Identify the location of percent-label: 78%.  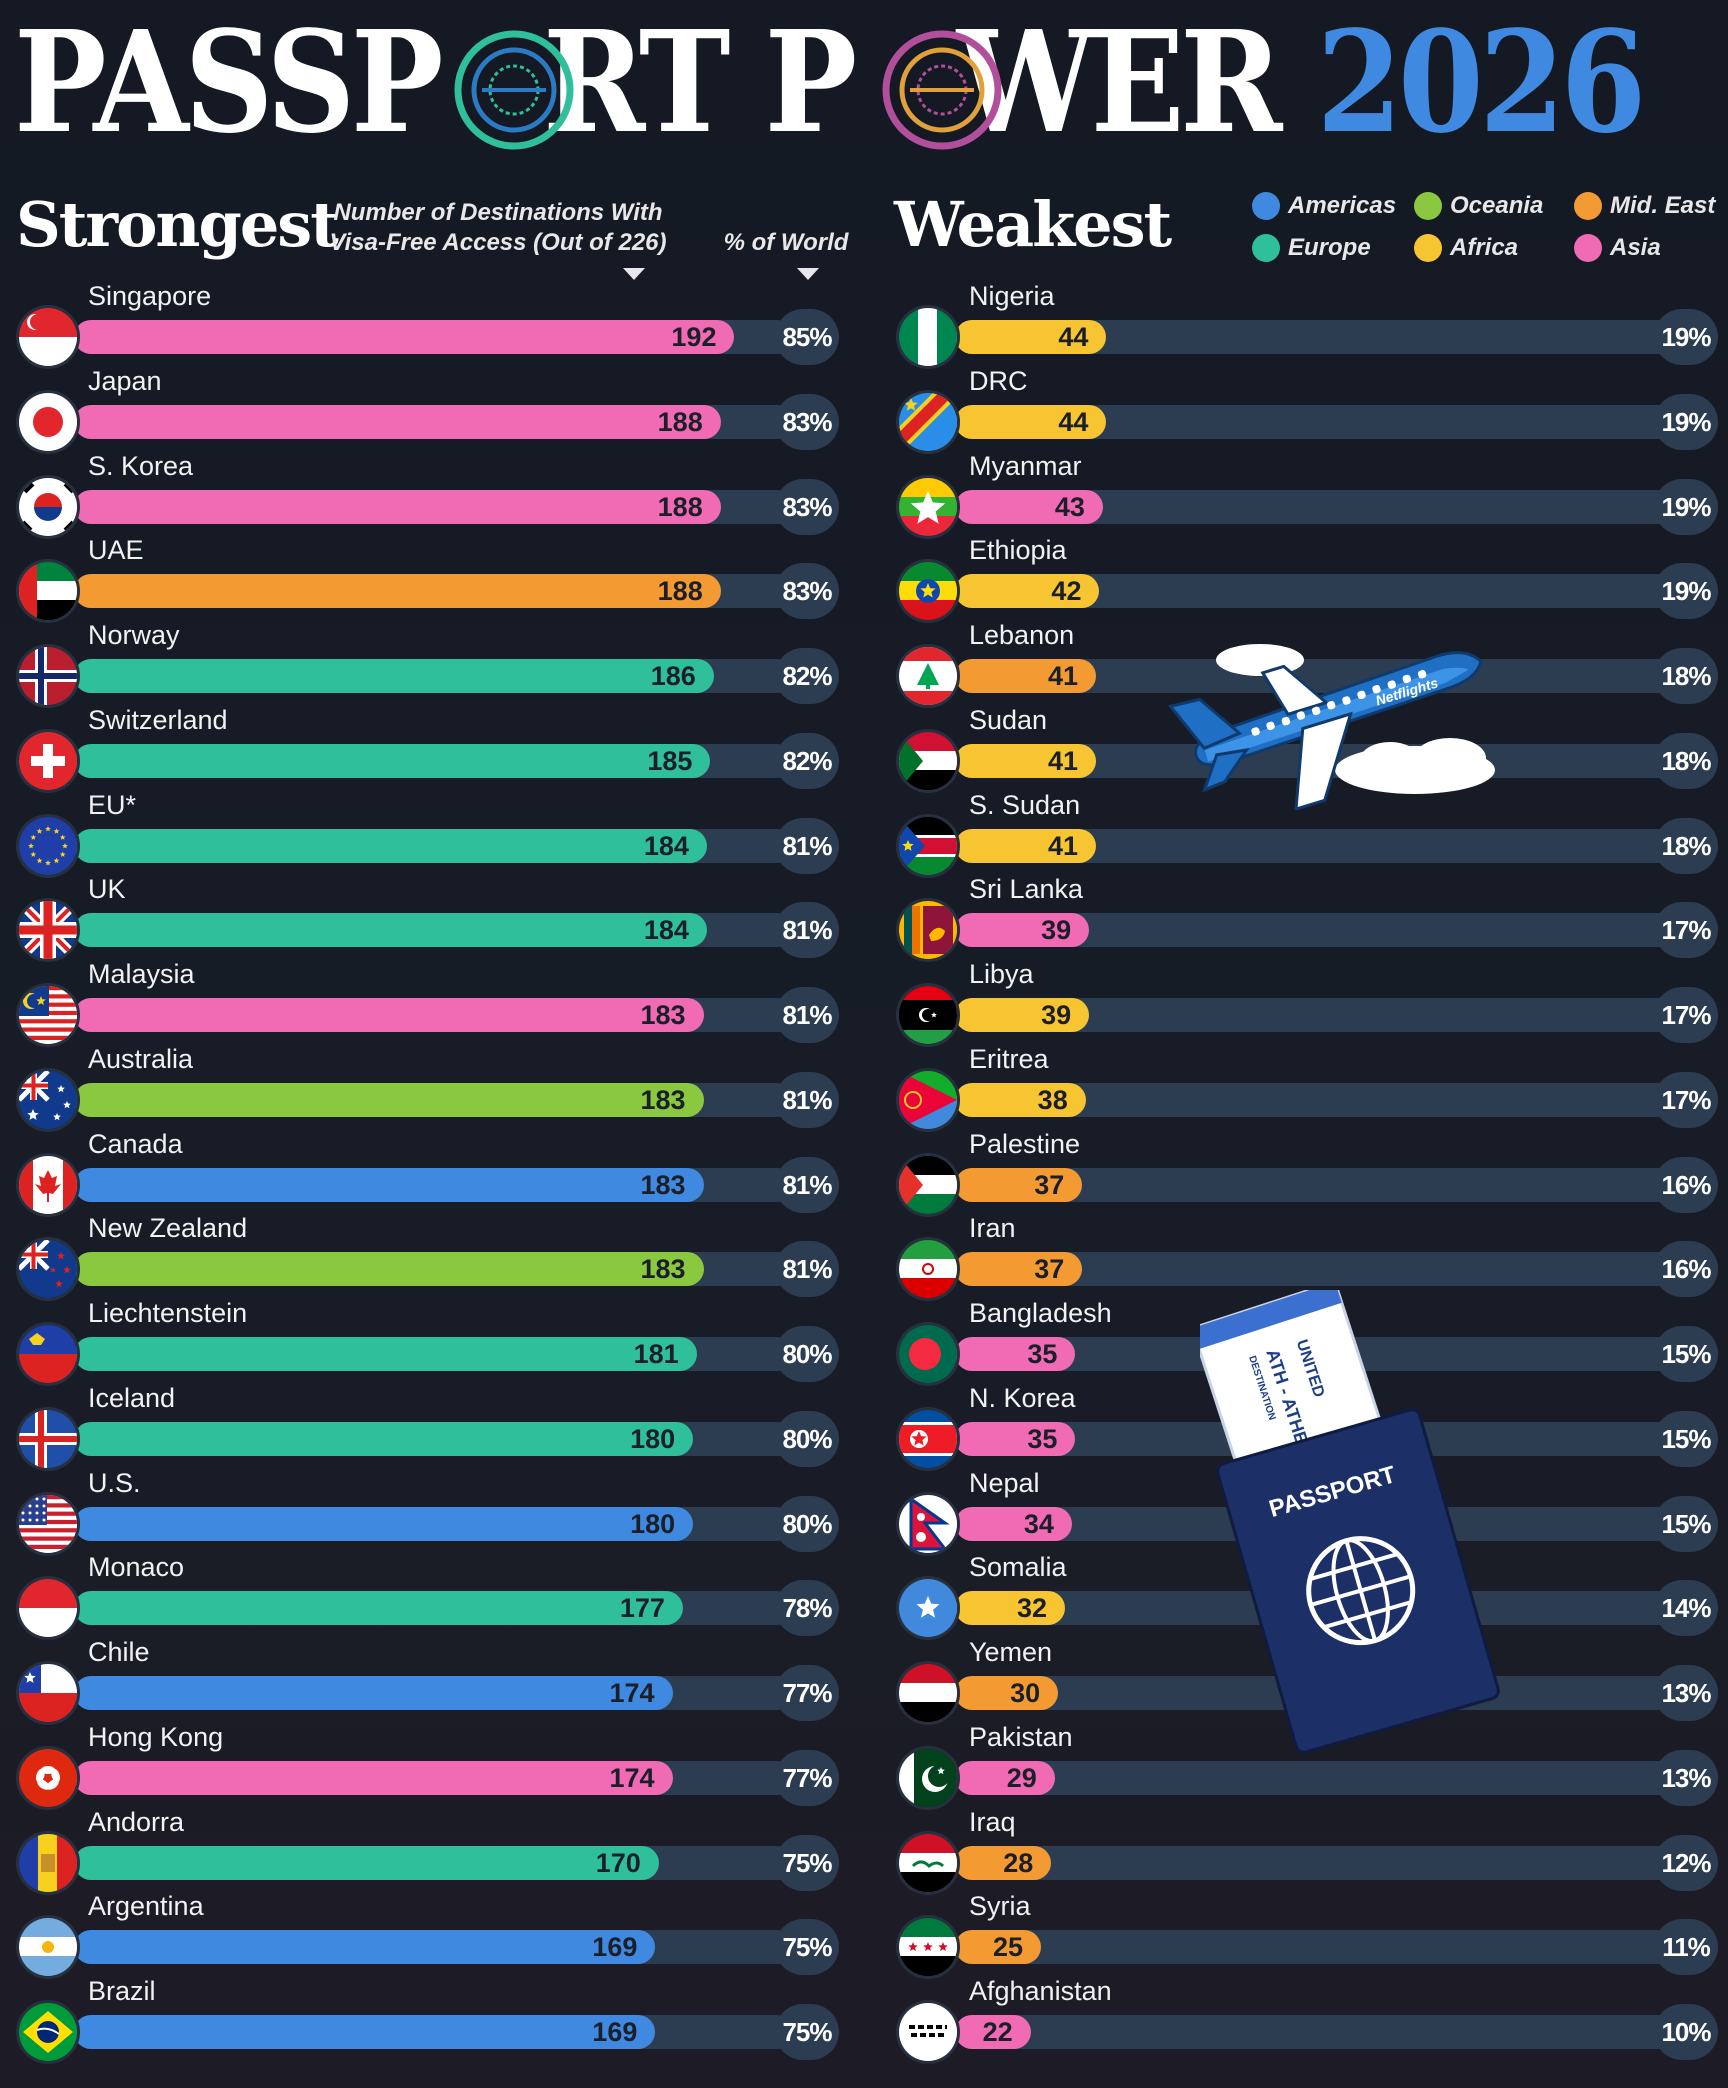
(807, 1608).